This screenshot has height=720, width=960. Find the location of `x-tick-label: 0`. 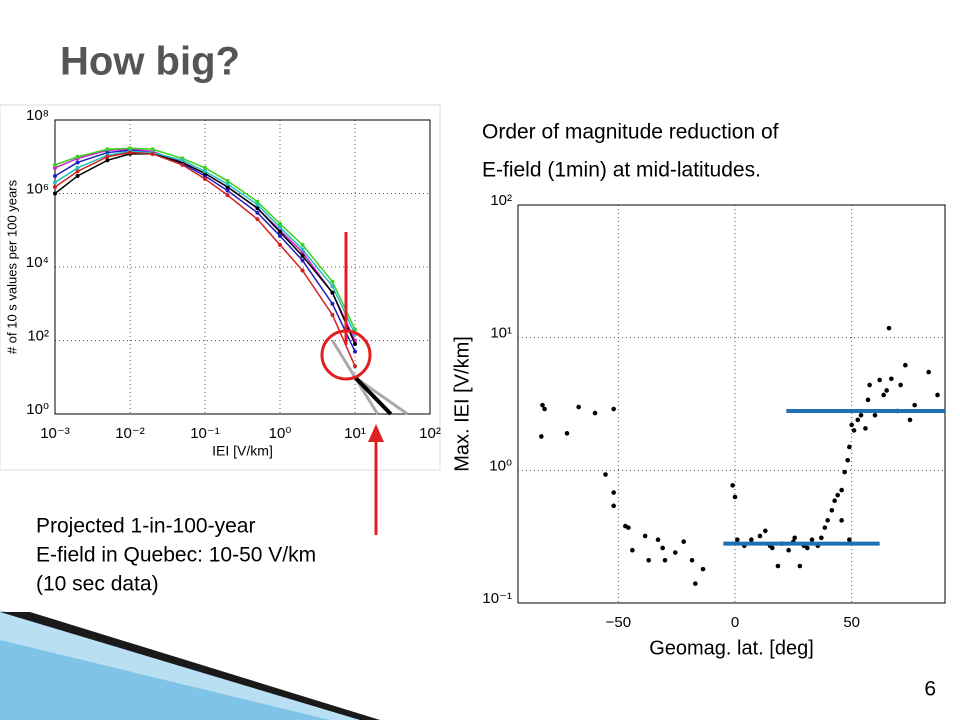

x-tick-label: 0 is located at coordinates (735, 622).